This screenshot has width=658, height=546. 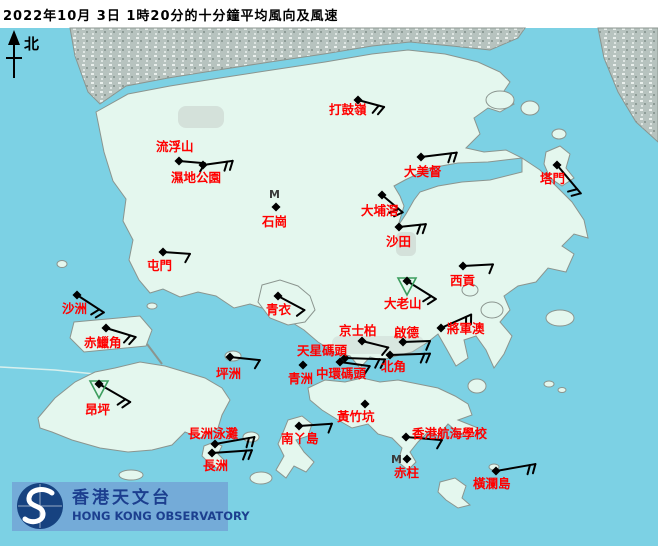 What do you see at coordinates (559, 134) in the screenshot?
I see `ne-islet` at bounding box center [559, 134].